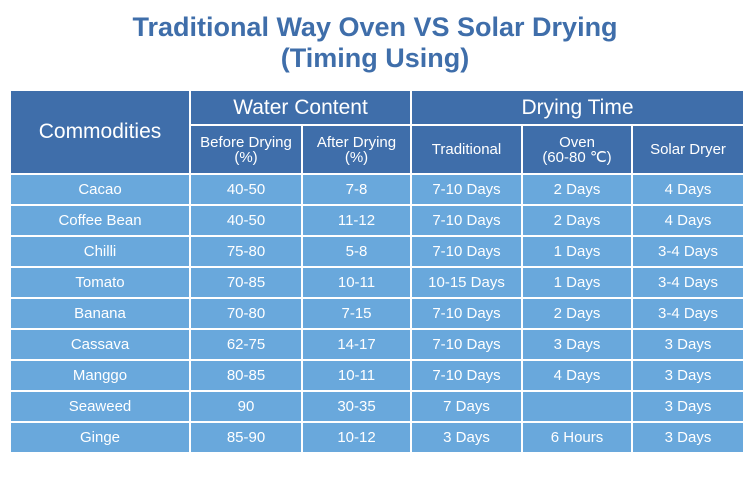 This screenshot has width=750, height=482. I want to click on cell-oven: 6 Hours, so click(577, 437).